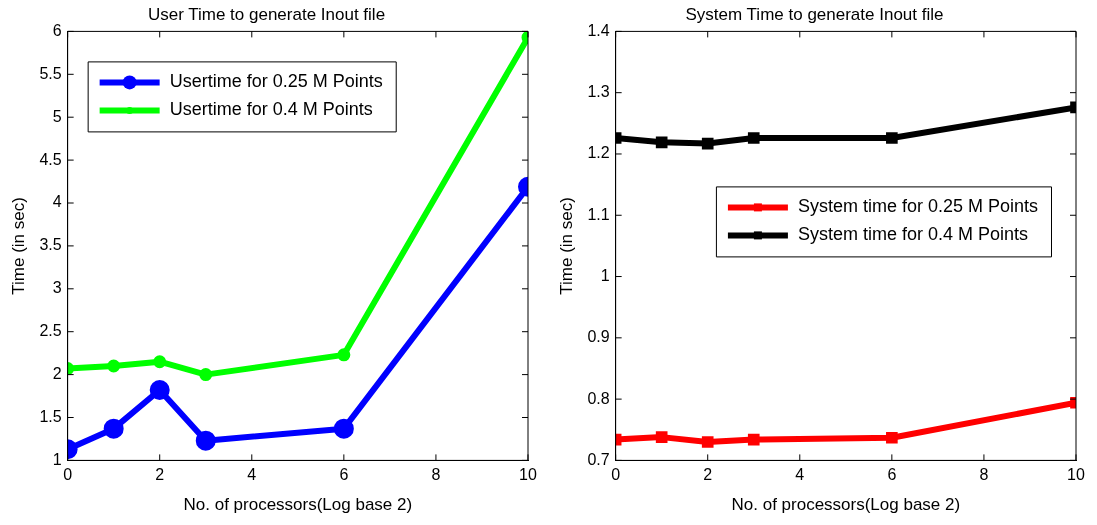  What do you see at coordinates (598, 337) in the screenshot?
I see `y-tick-label: 0.9` at bounding box center [598, 337].